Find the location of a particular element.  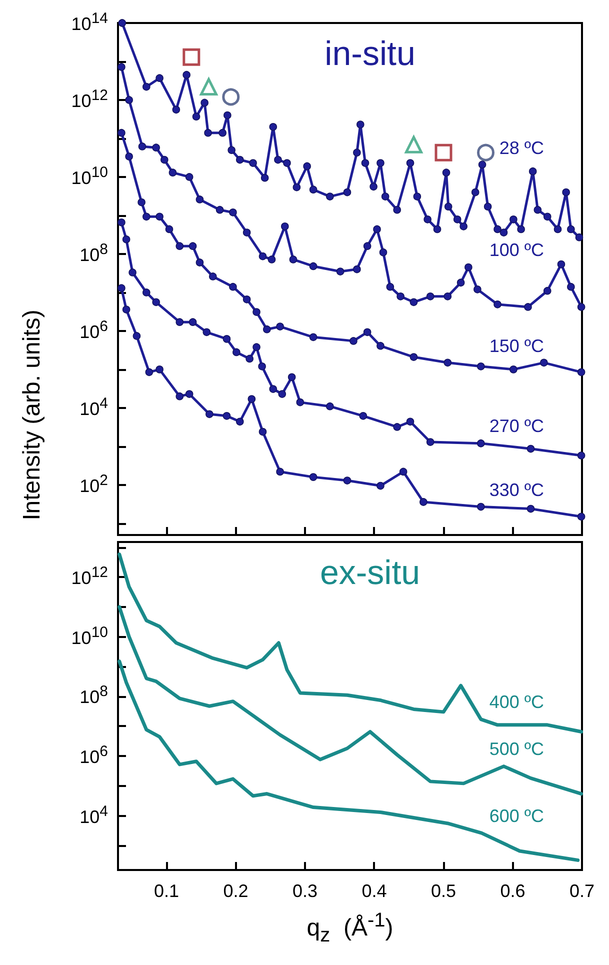

y-tick-label: 10$^{10}$ is located at coordinates (89, 176).